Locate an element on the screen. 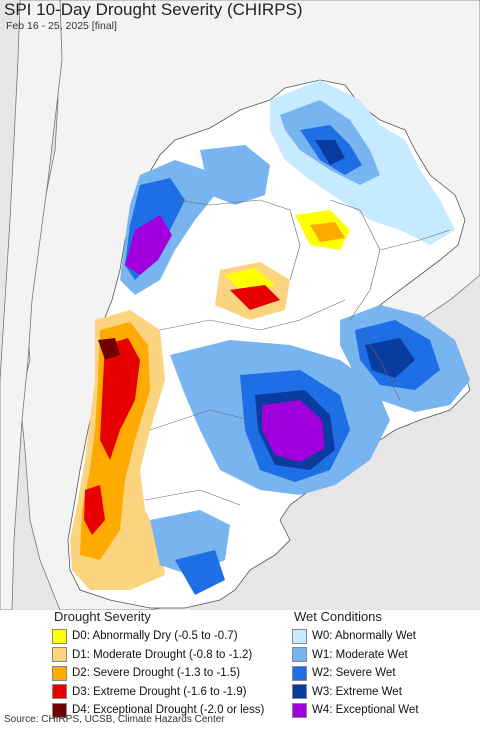 The image size is (480, 730). wet-zone-patagonia-w2 is located at coordinates (200, 572).